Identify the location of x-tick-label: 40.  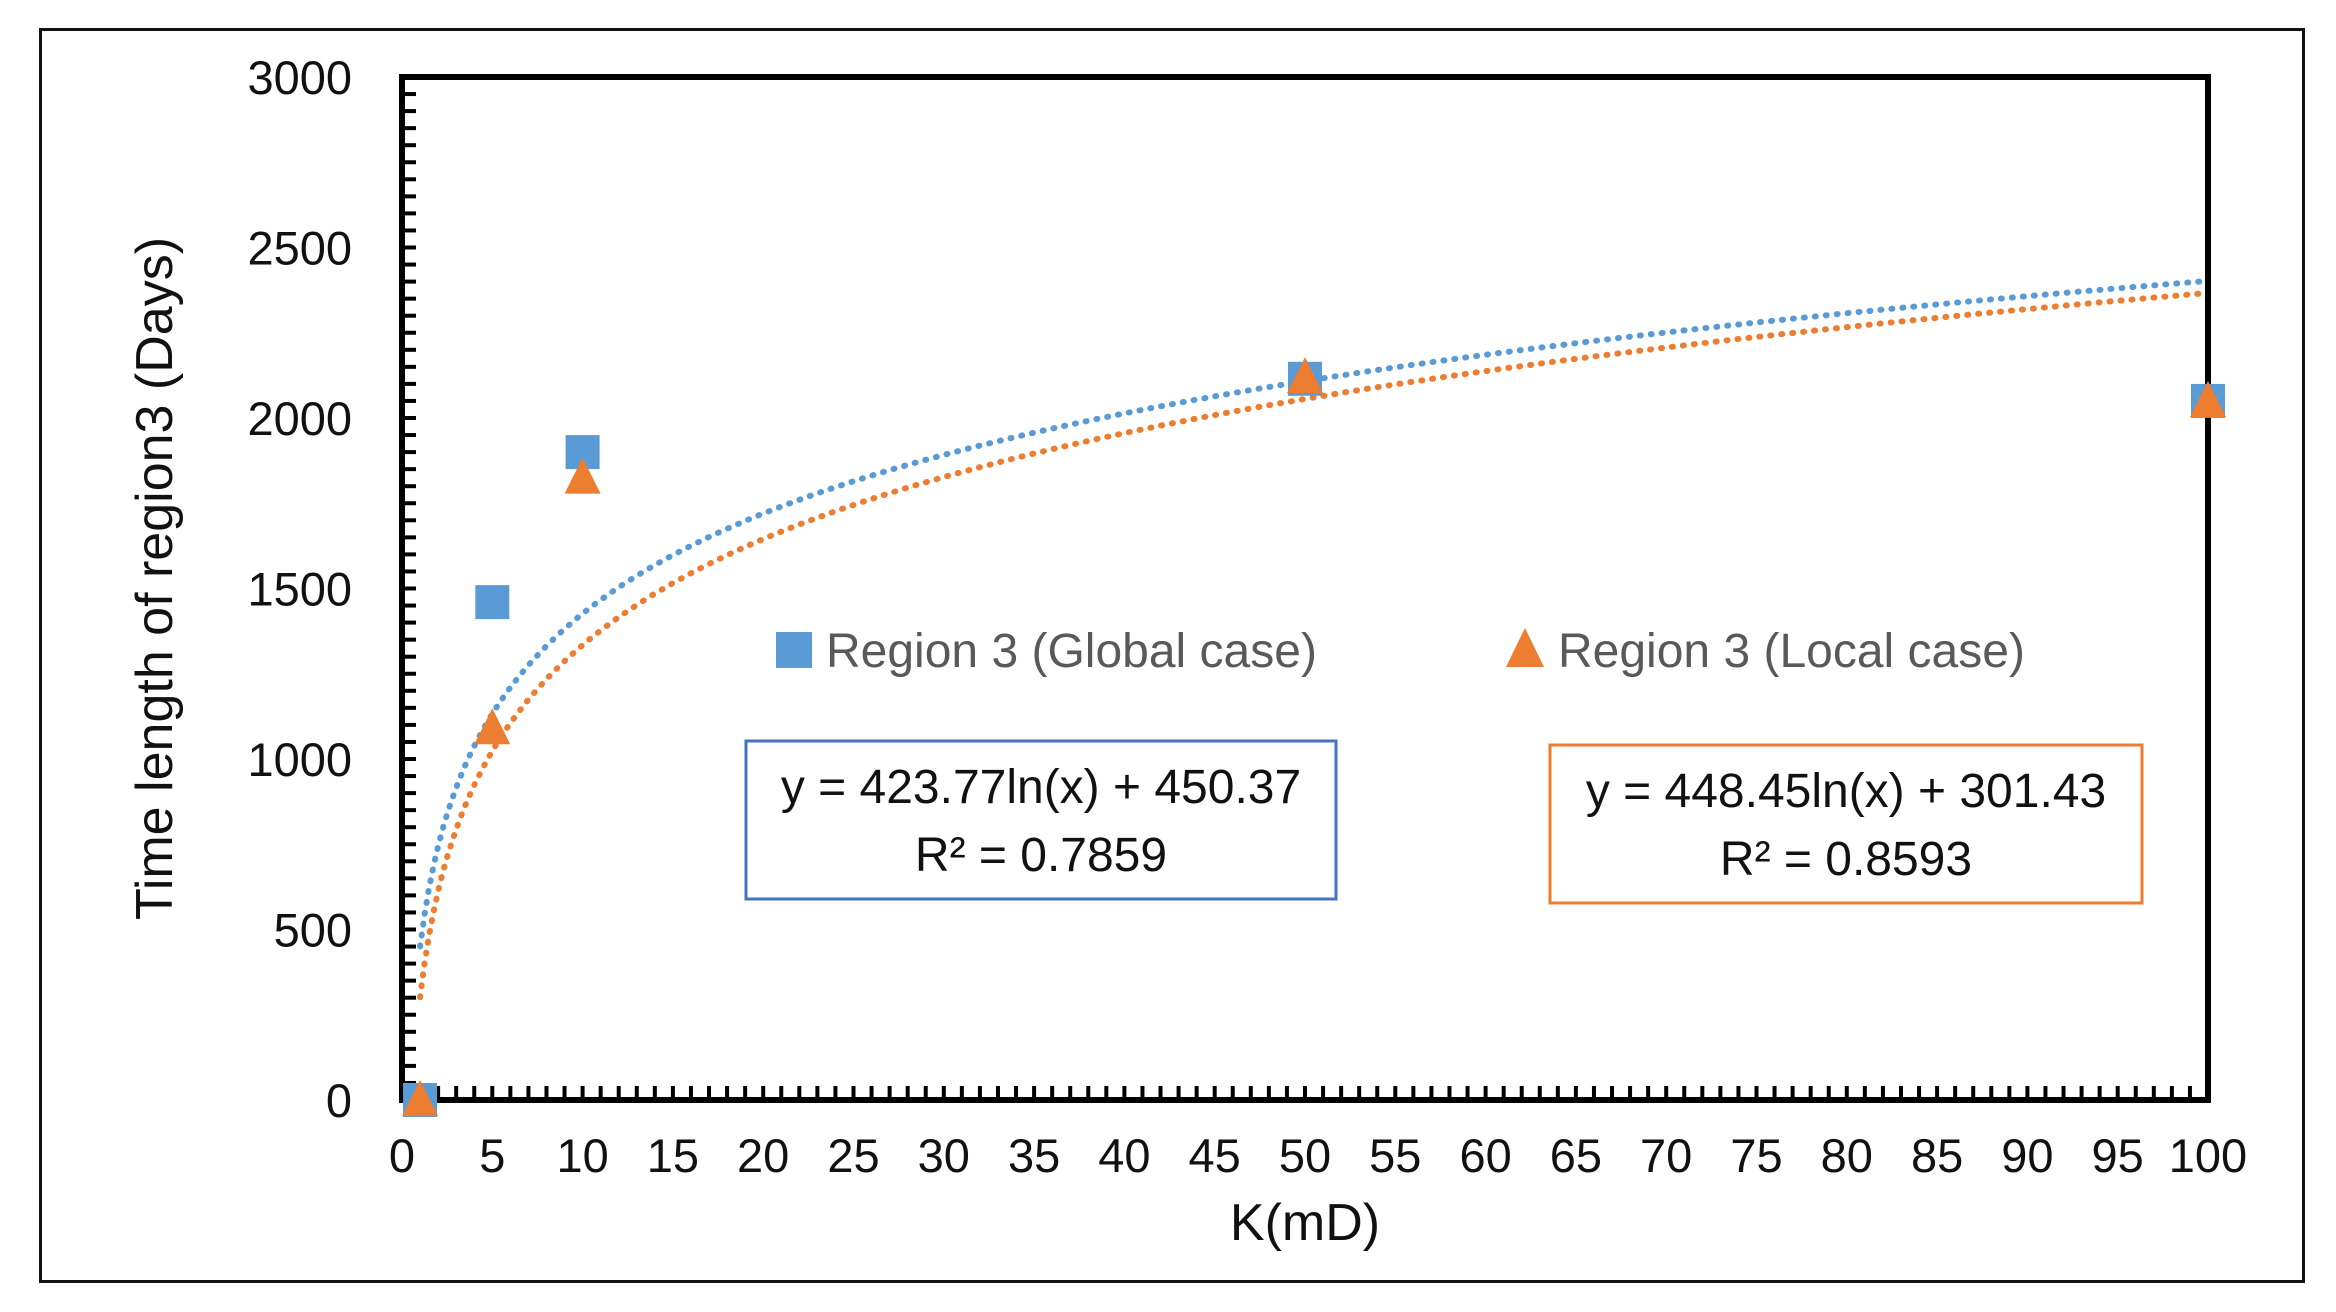
(1124, 1155).